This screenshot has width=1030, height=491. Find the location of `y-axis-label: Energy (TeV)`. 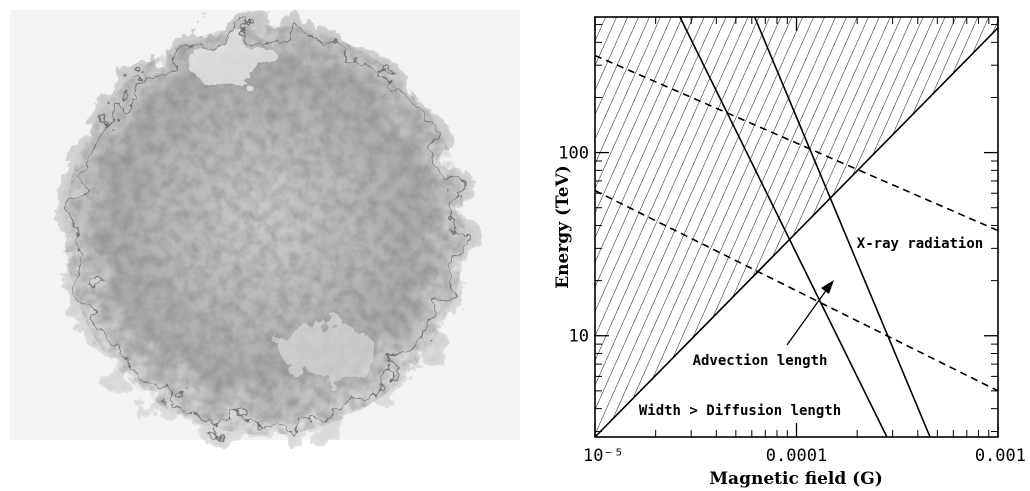

y-axis-label: Energy (TeV) is located at coordinates (563, 227).